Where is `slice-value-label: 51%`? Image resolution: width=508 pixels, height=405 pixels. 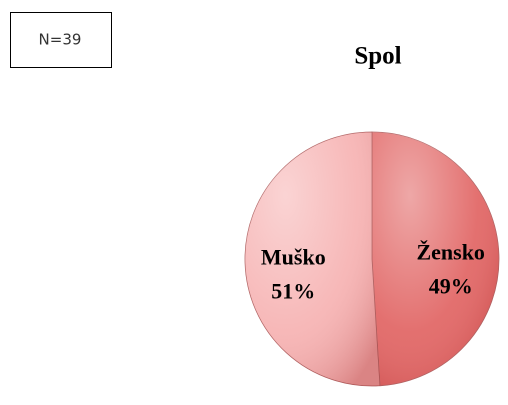 slice-value-label: 51% is located at coordinates (293, 291).